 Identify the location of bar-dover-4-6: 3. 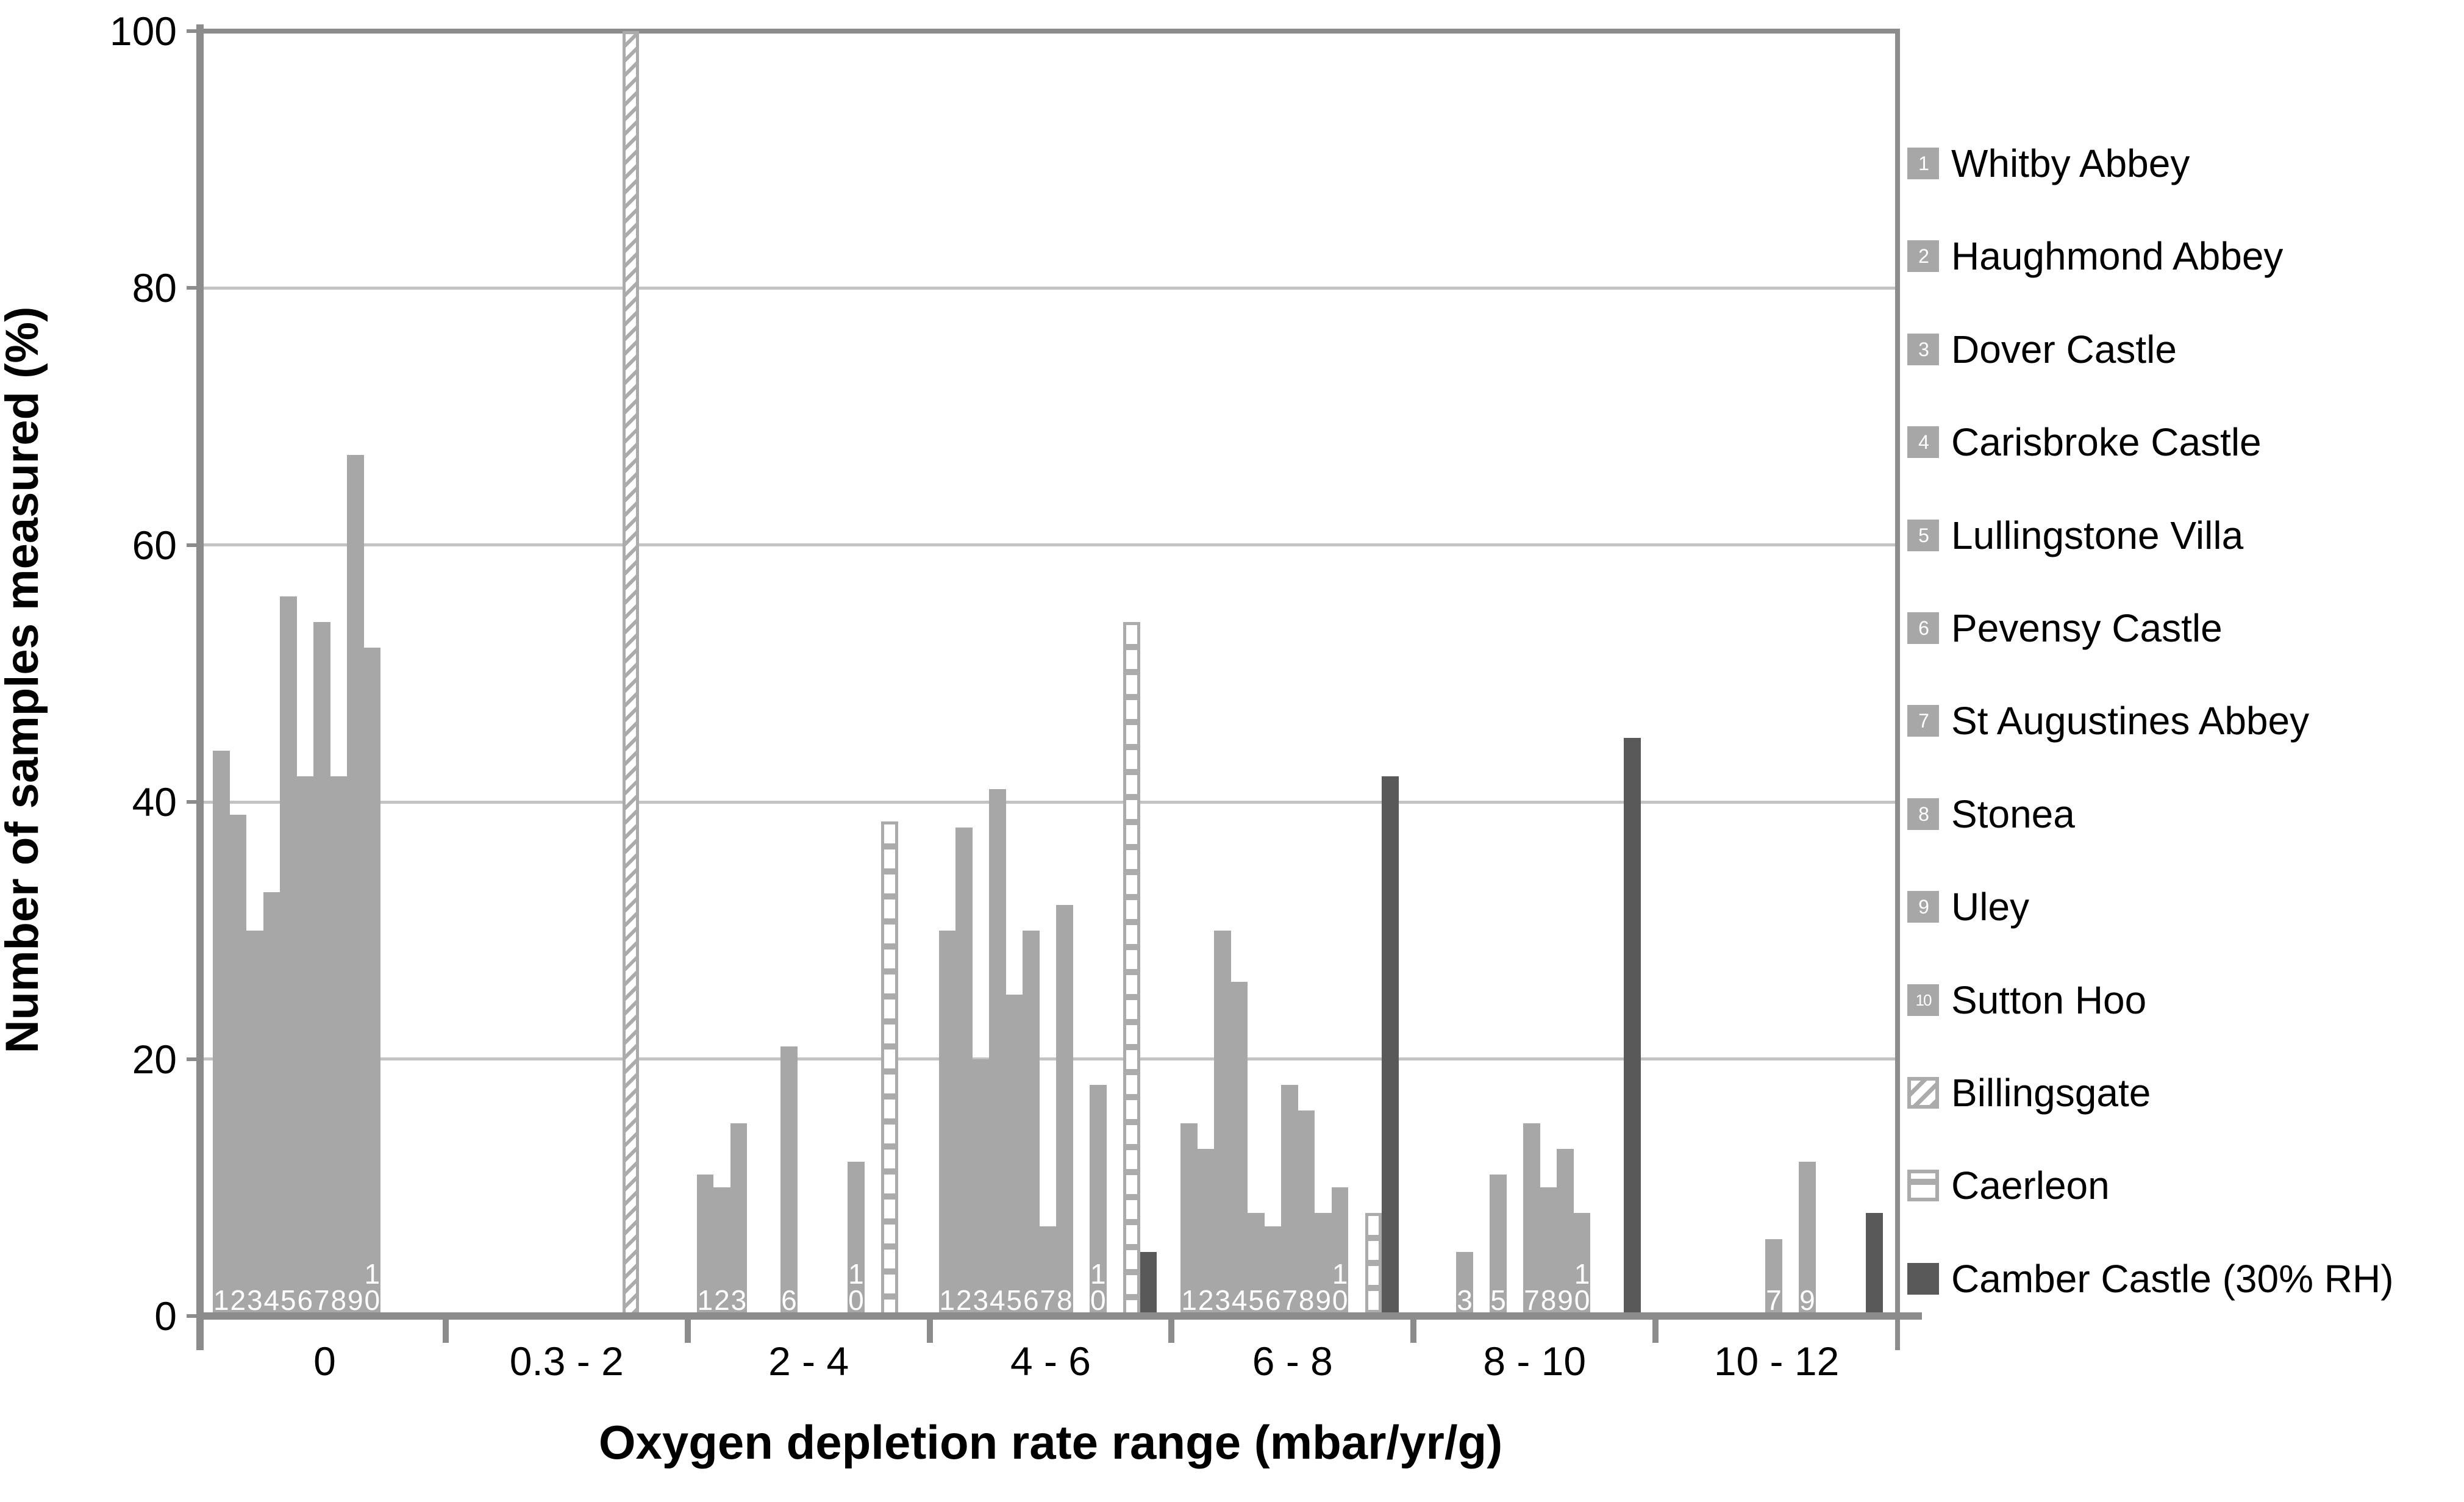
(981, 1187).